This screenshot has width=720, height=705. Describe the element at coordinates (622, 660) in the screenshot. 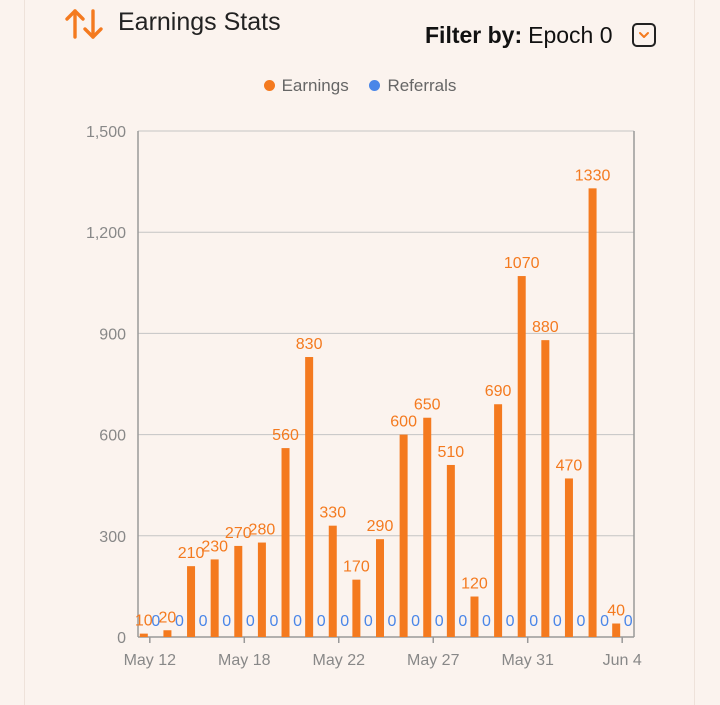

I see `x-tick-label: Jun 4` at that location.